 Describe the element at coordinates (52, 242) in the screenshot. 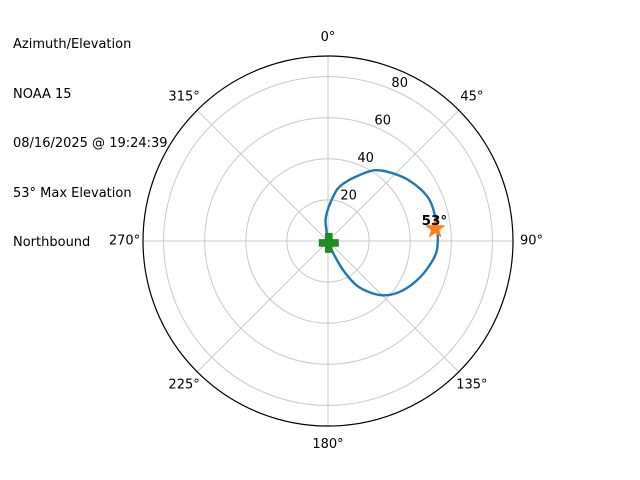

I see `pass-direction: Northbound` at that location.